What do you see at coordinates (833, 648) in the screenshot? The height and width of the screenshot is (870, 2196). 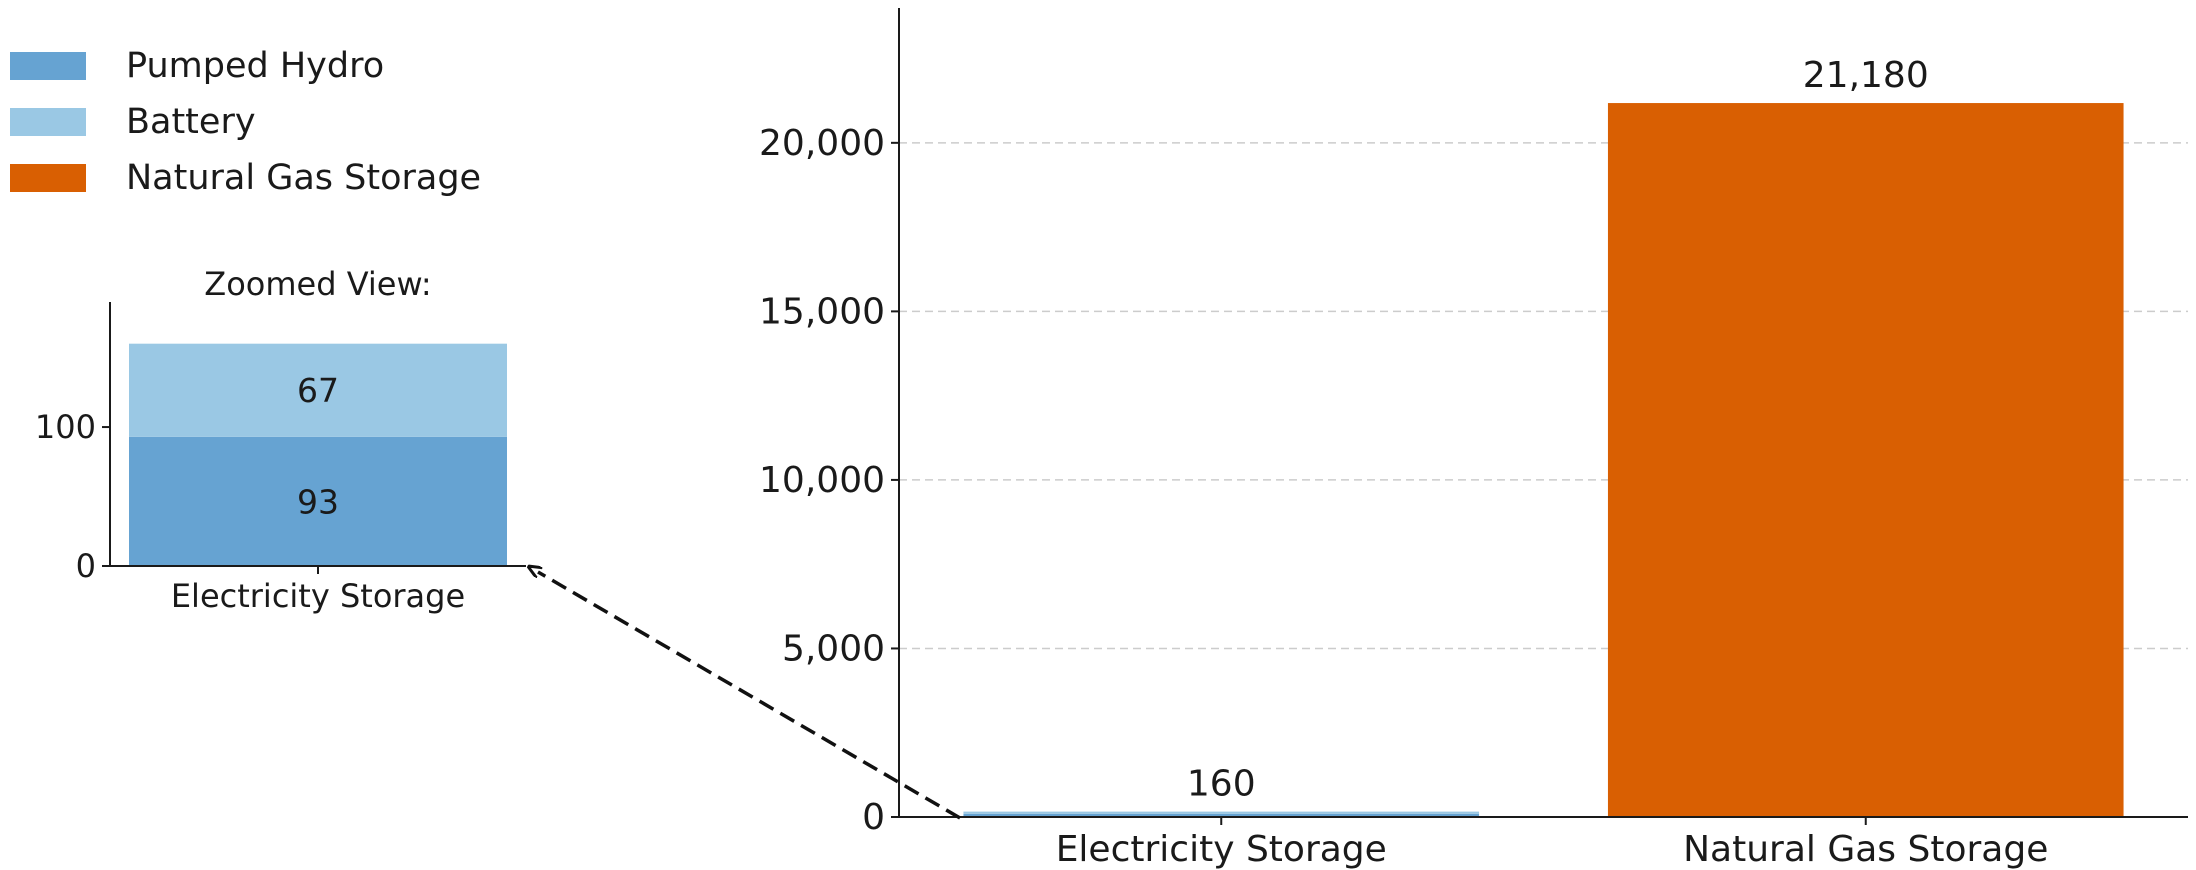 I see `y-tick-label-5000: 5,000` at bounding box center [833, 648].